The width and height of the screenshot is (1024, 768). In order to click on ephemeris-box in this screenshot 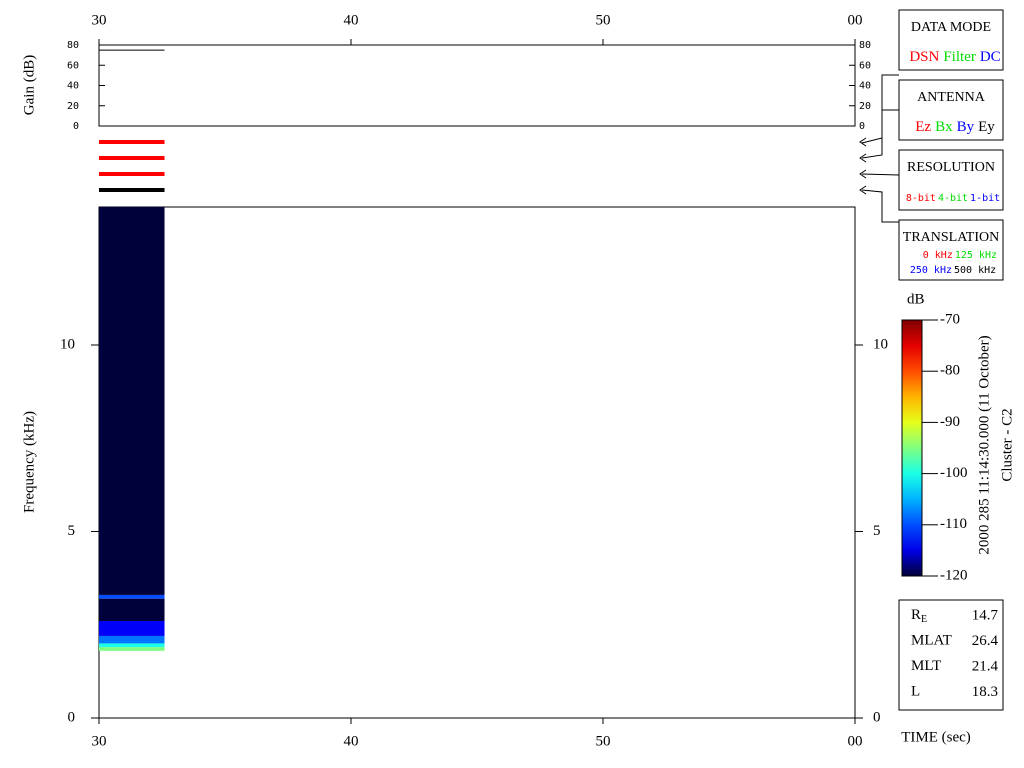, I will do `click(951, 655)`.